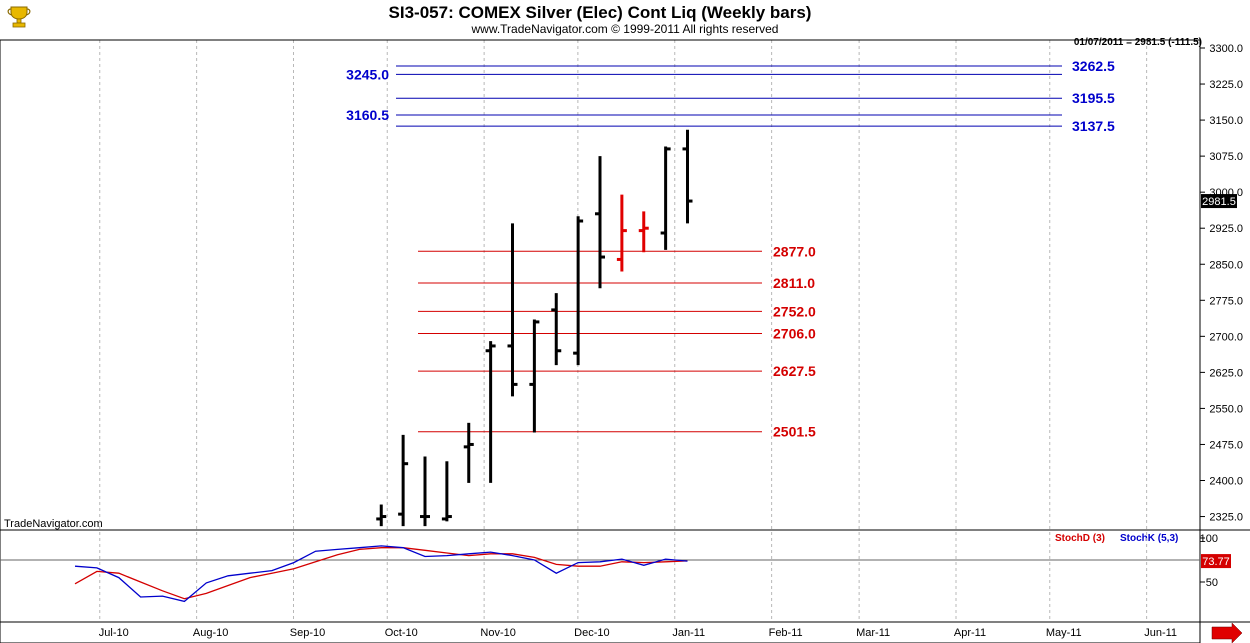  I want to click on x-tick-label: Dec-10, so click(591, 633).